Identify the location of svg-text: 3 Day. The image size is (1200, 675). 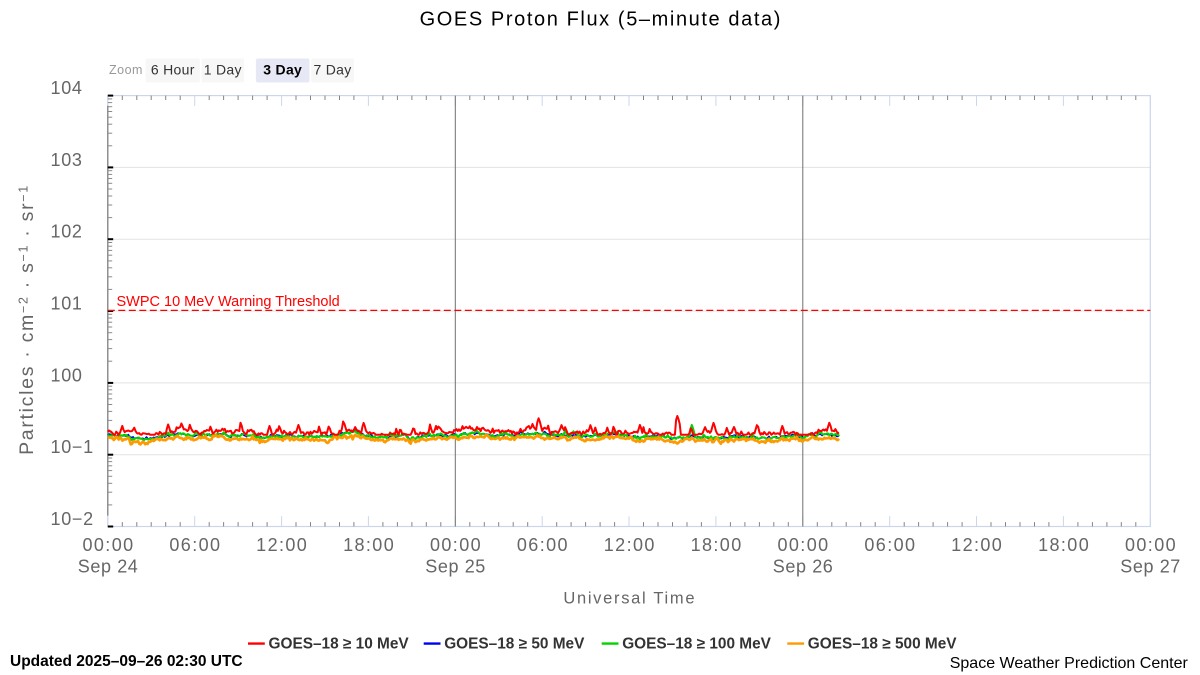
(282, 69).